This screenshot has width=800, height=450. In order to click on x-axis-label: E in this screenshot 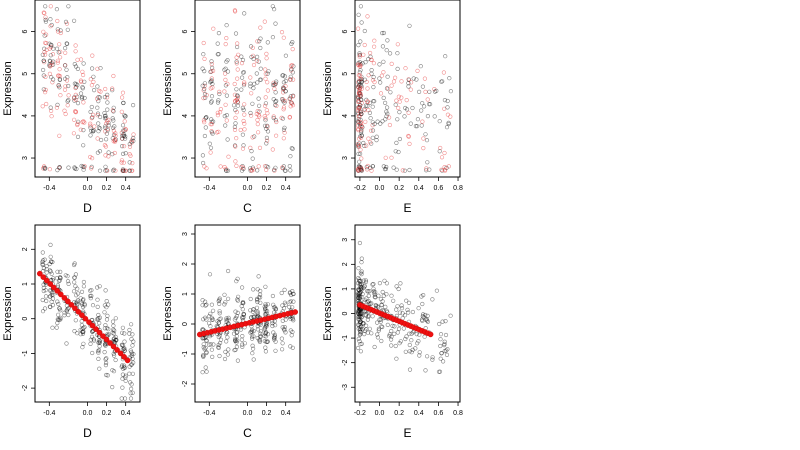, I will do `click(407, 433)`.